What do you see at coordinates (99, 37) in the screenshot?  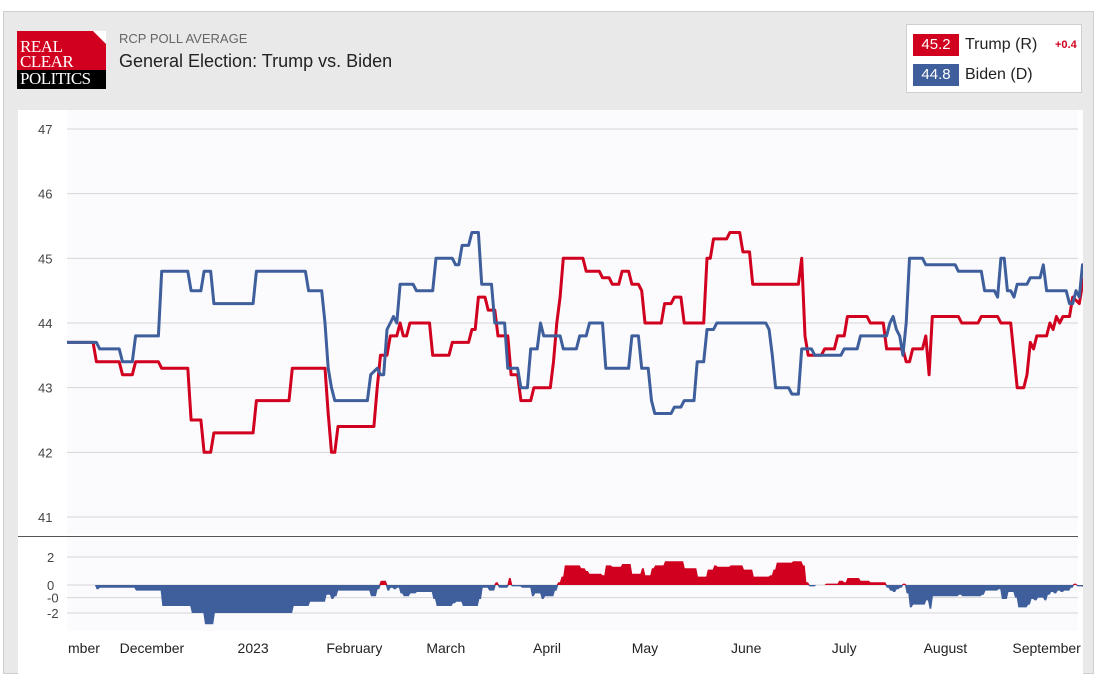 I see `logo-fold` at bounding box center [99, 37].